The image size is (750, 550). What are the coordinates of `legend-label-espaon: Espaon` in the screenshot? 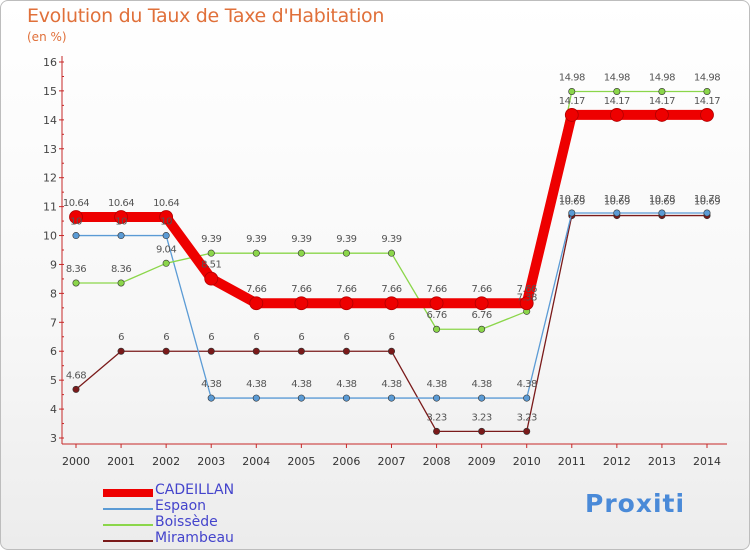 It's located at (181, 506).